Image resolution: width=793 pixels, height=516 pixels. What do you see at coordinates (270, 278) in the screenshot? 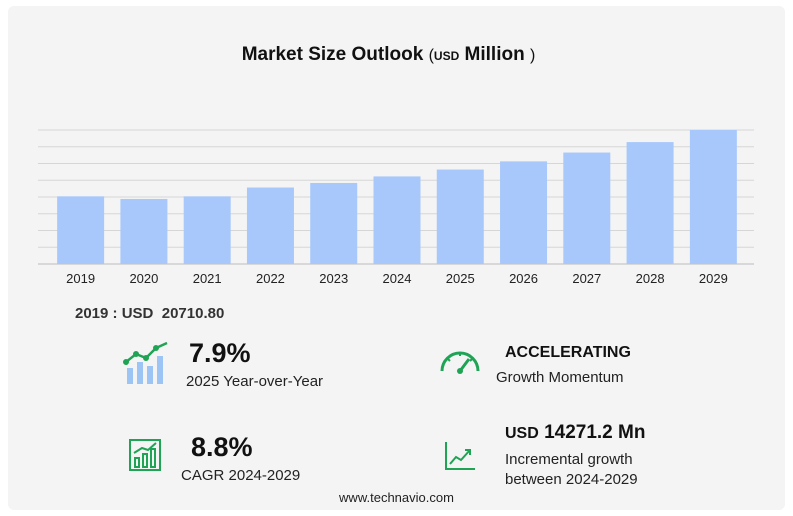
I see `x-tick-label: 2022` at bounding box center [270, 278].